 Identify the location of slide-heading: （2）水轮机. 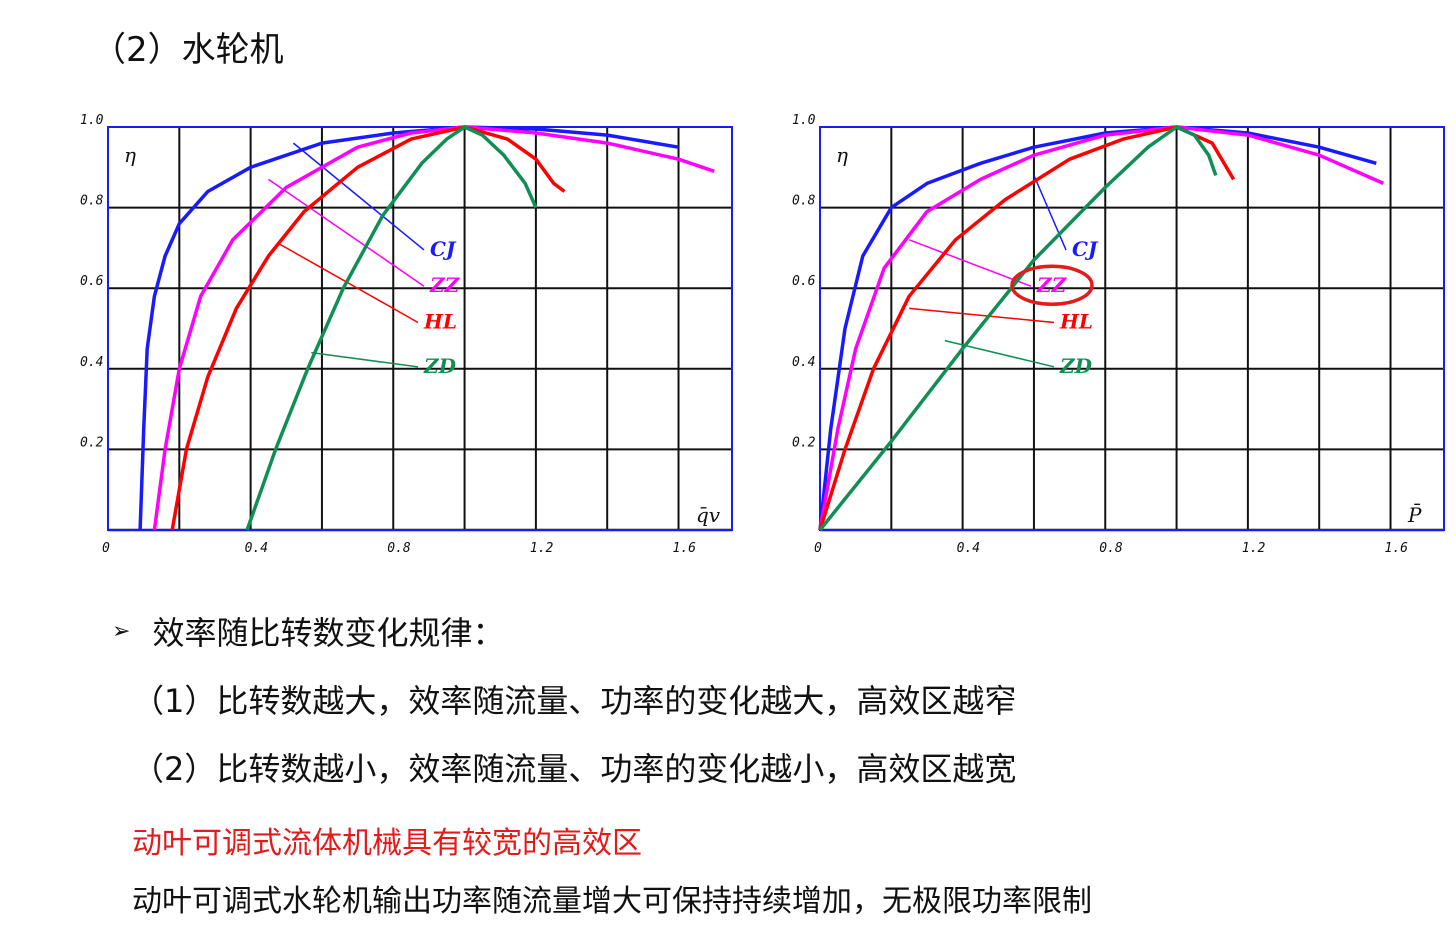
(188, 50).